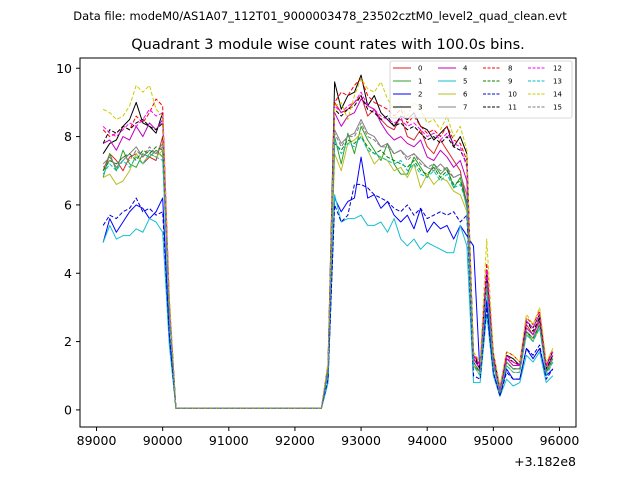 The width and height of the screenshot is (640, 480). Describe the element at coordinates (328, 437) in the screenshot. I see `x-axis: 89000 90000 91000 92000 93000 94000 95000 96000` at that location.